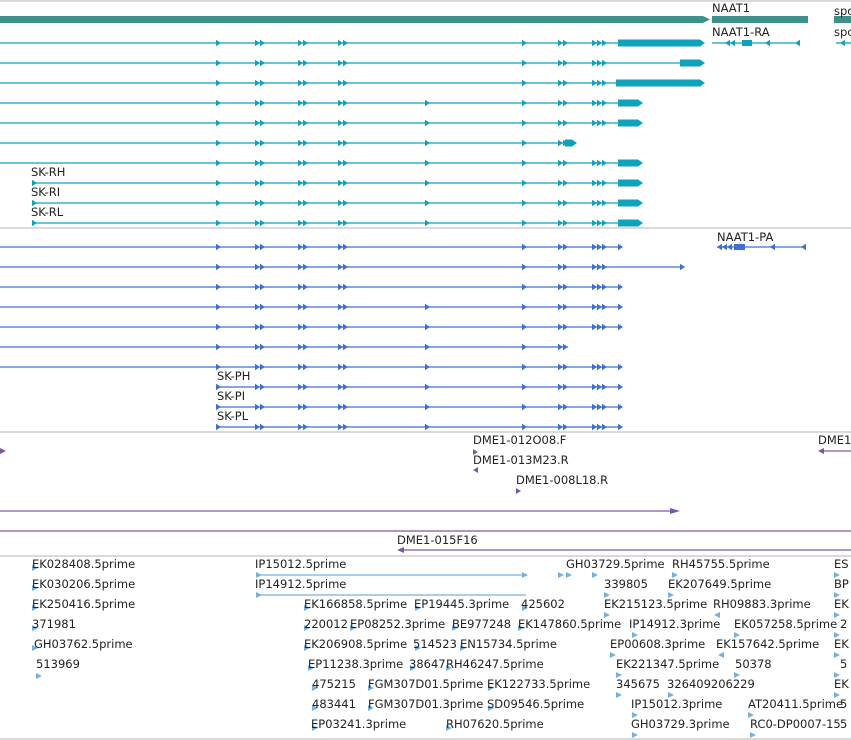  Describe the element at coordinates (535, 704) in the screenshot. I see `est-label: SD09546.5prime` at that location.